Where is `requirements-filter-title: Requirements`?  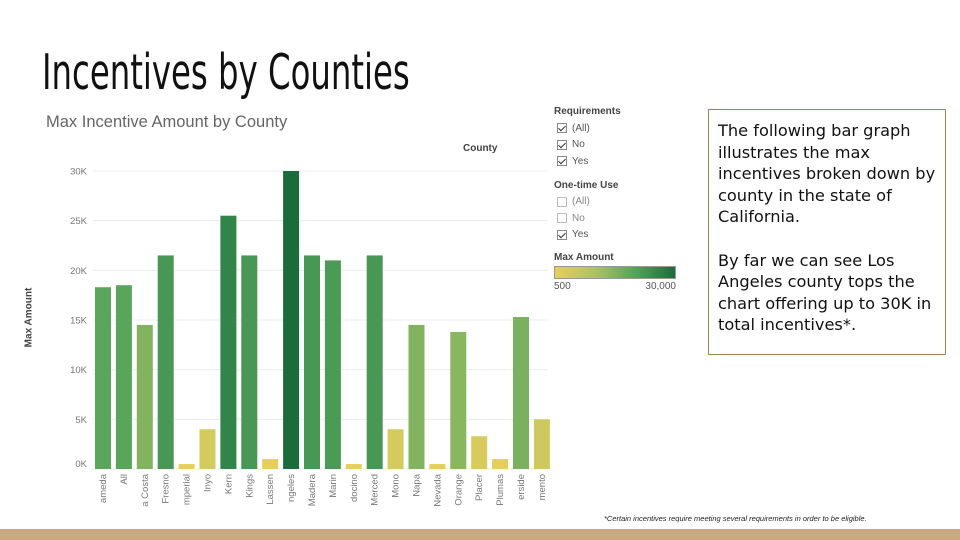
requirements-filter-title: Requirements is located at coordinates (587, 111).